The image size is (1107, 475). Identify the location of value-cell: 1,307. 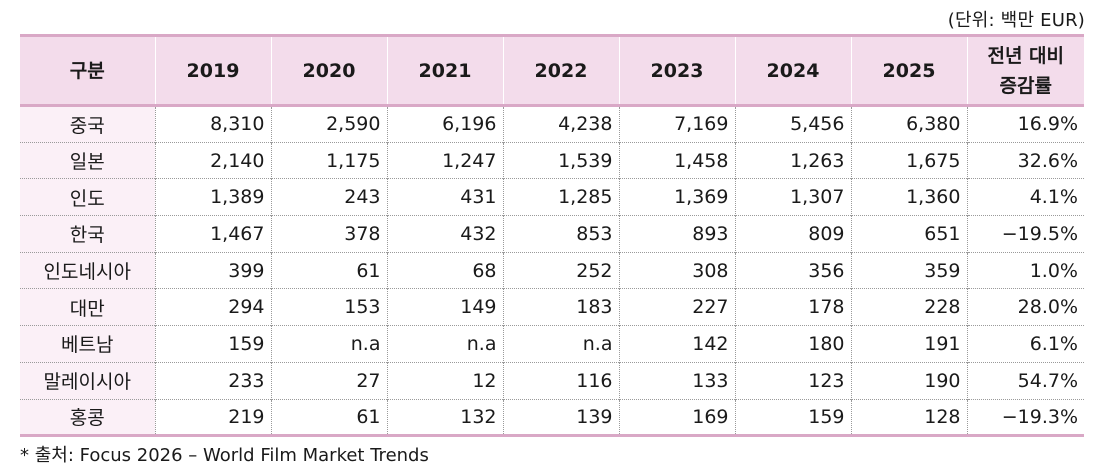
(792, 197).